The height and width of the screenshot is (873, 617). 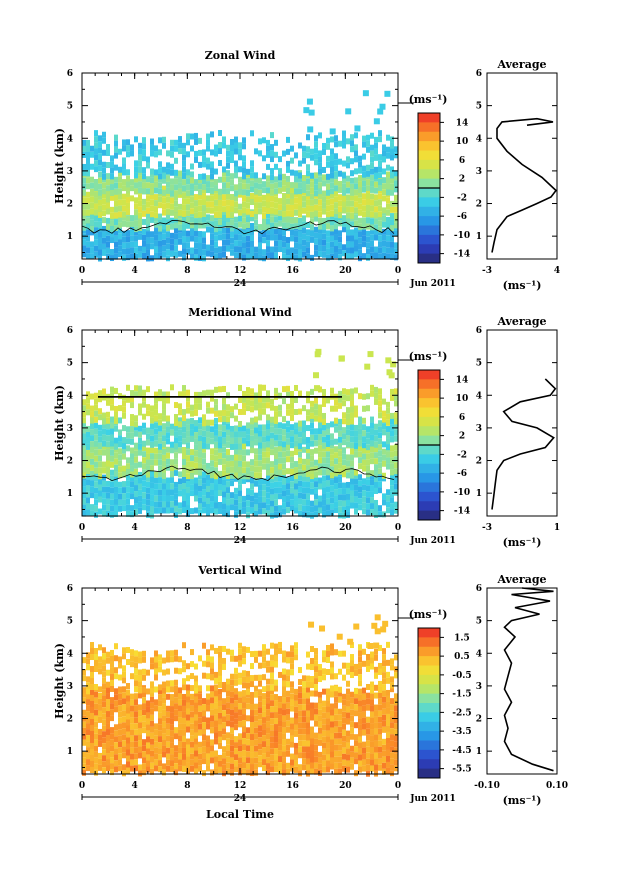 What do you see at coordinates (240, 271) in the screenshot?
I see `x-tick-label: 12` at bounding box center [240, 271].